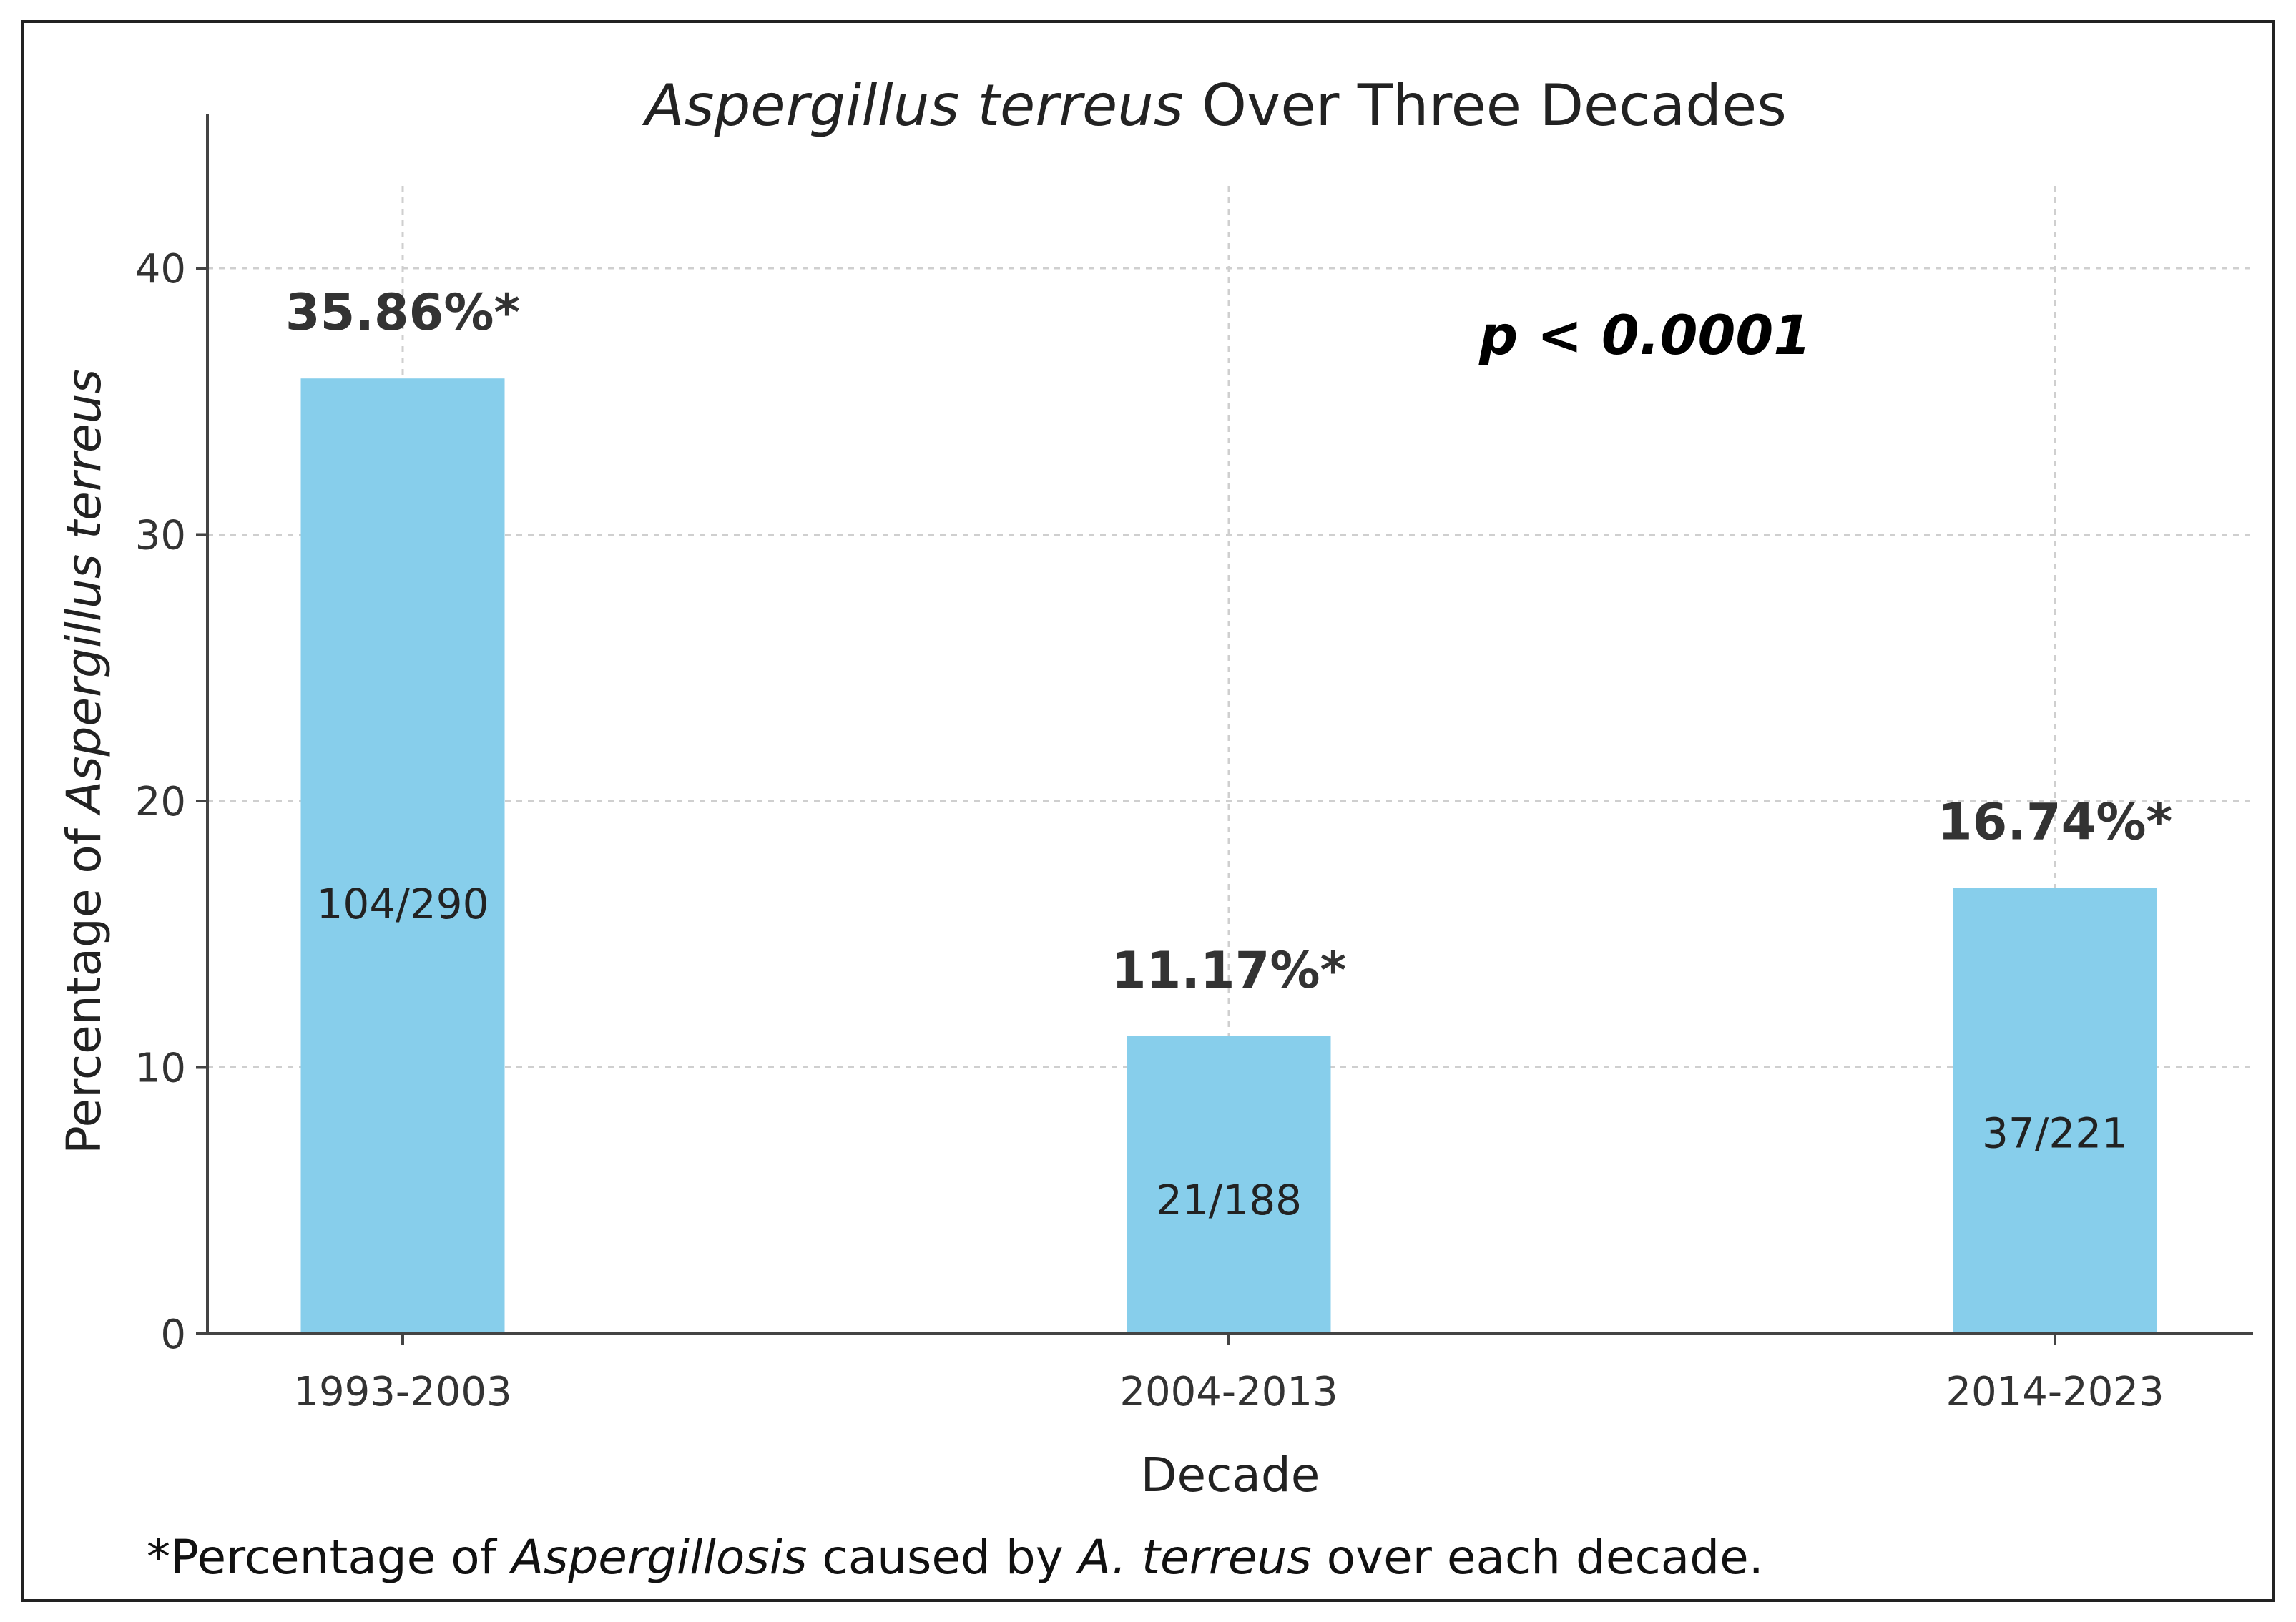 Image resolution: width=2296 pixels, height=1622 pixels. Describe the element at coordinates (658, 1557) in the screenshot. I see `footnote-part2: Aspergillosis` at that location.